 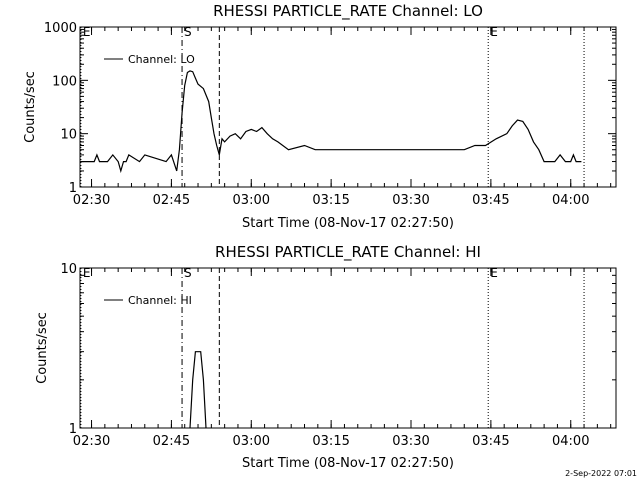 I want to click on lo-y-tick-label: 1, so click(x=73, y=188).